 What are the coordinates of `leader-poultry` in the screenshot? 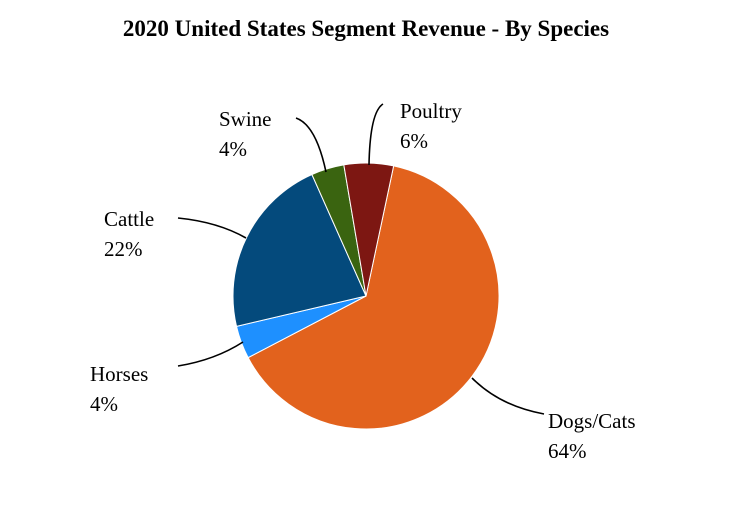 It's located at (376, 134).